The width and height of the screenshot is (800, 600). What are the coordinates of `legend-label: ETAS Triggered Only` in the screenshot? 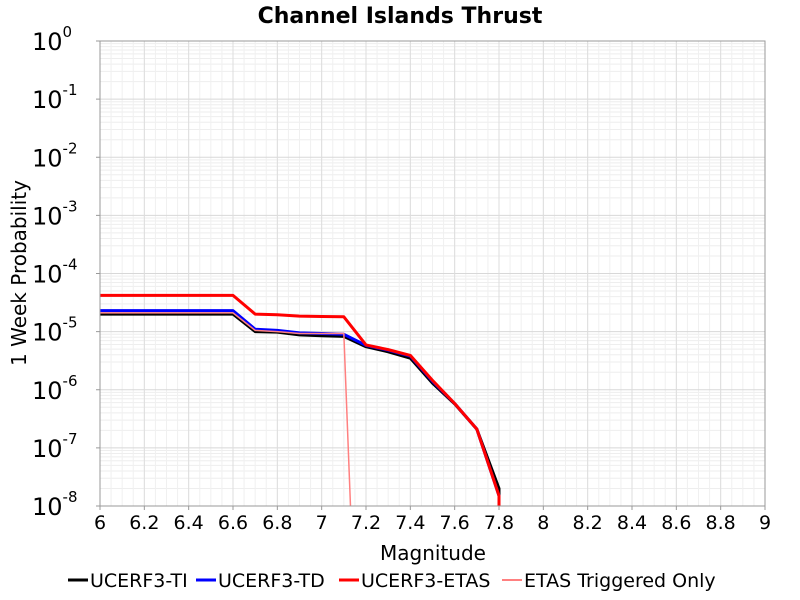 It's located at (620, 581).